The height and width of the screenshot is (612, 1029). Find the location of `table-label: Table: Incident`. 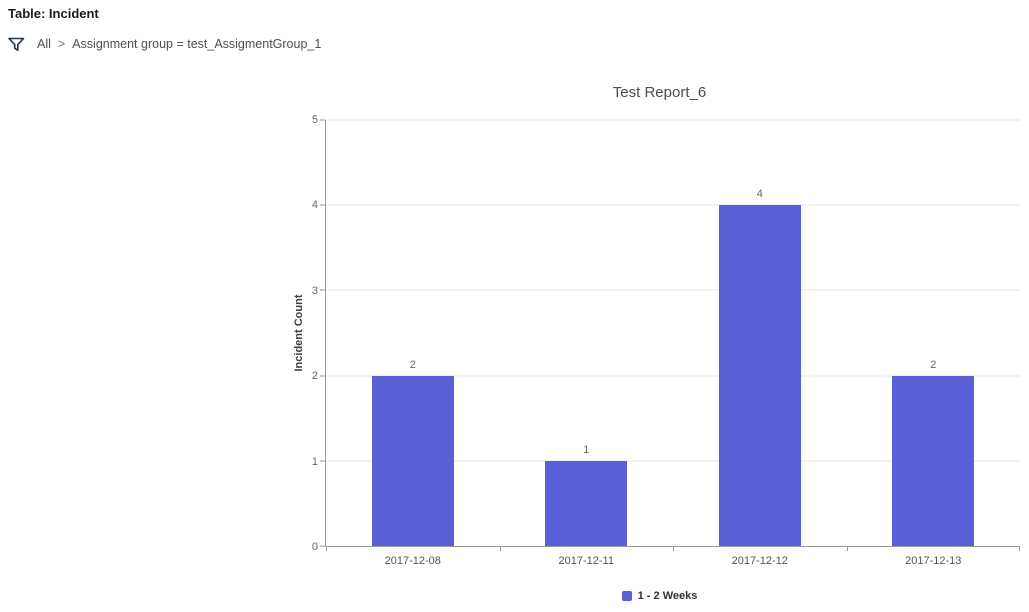

table-label: Table: Incident is located at coordinates (53, 13).